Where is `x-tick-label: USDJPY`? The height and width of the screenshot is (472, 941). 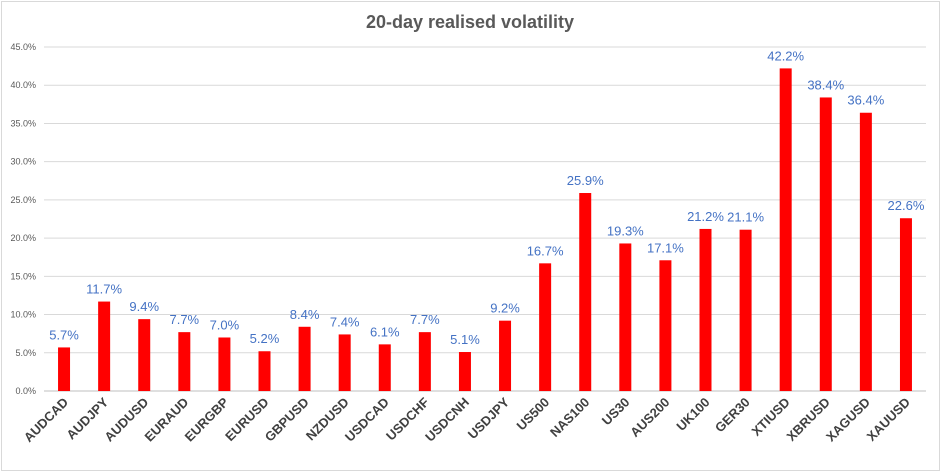
x-tick-label: USDJPY is located at coordinates (489, 418).